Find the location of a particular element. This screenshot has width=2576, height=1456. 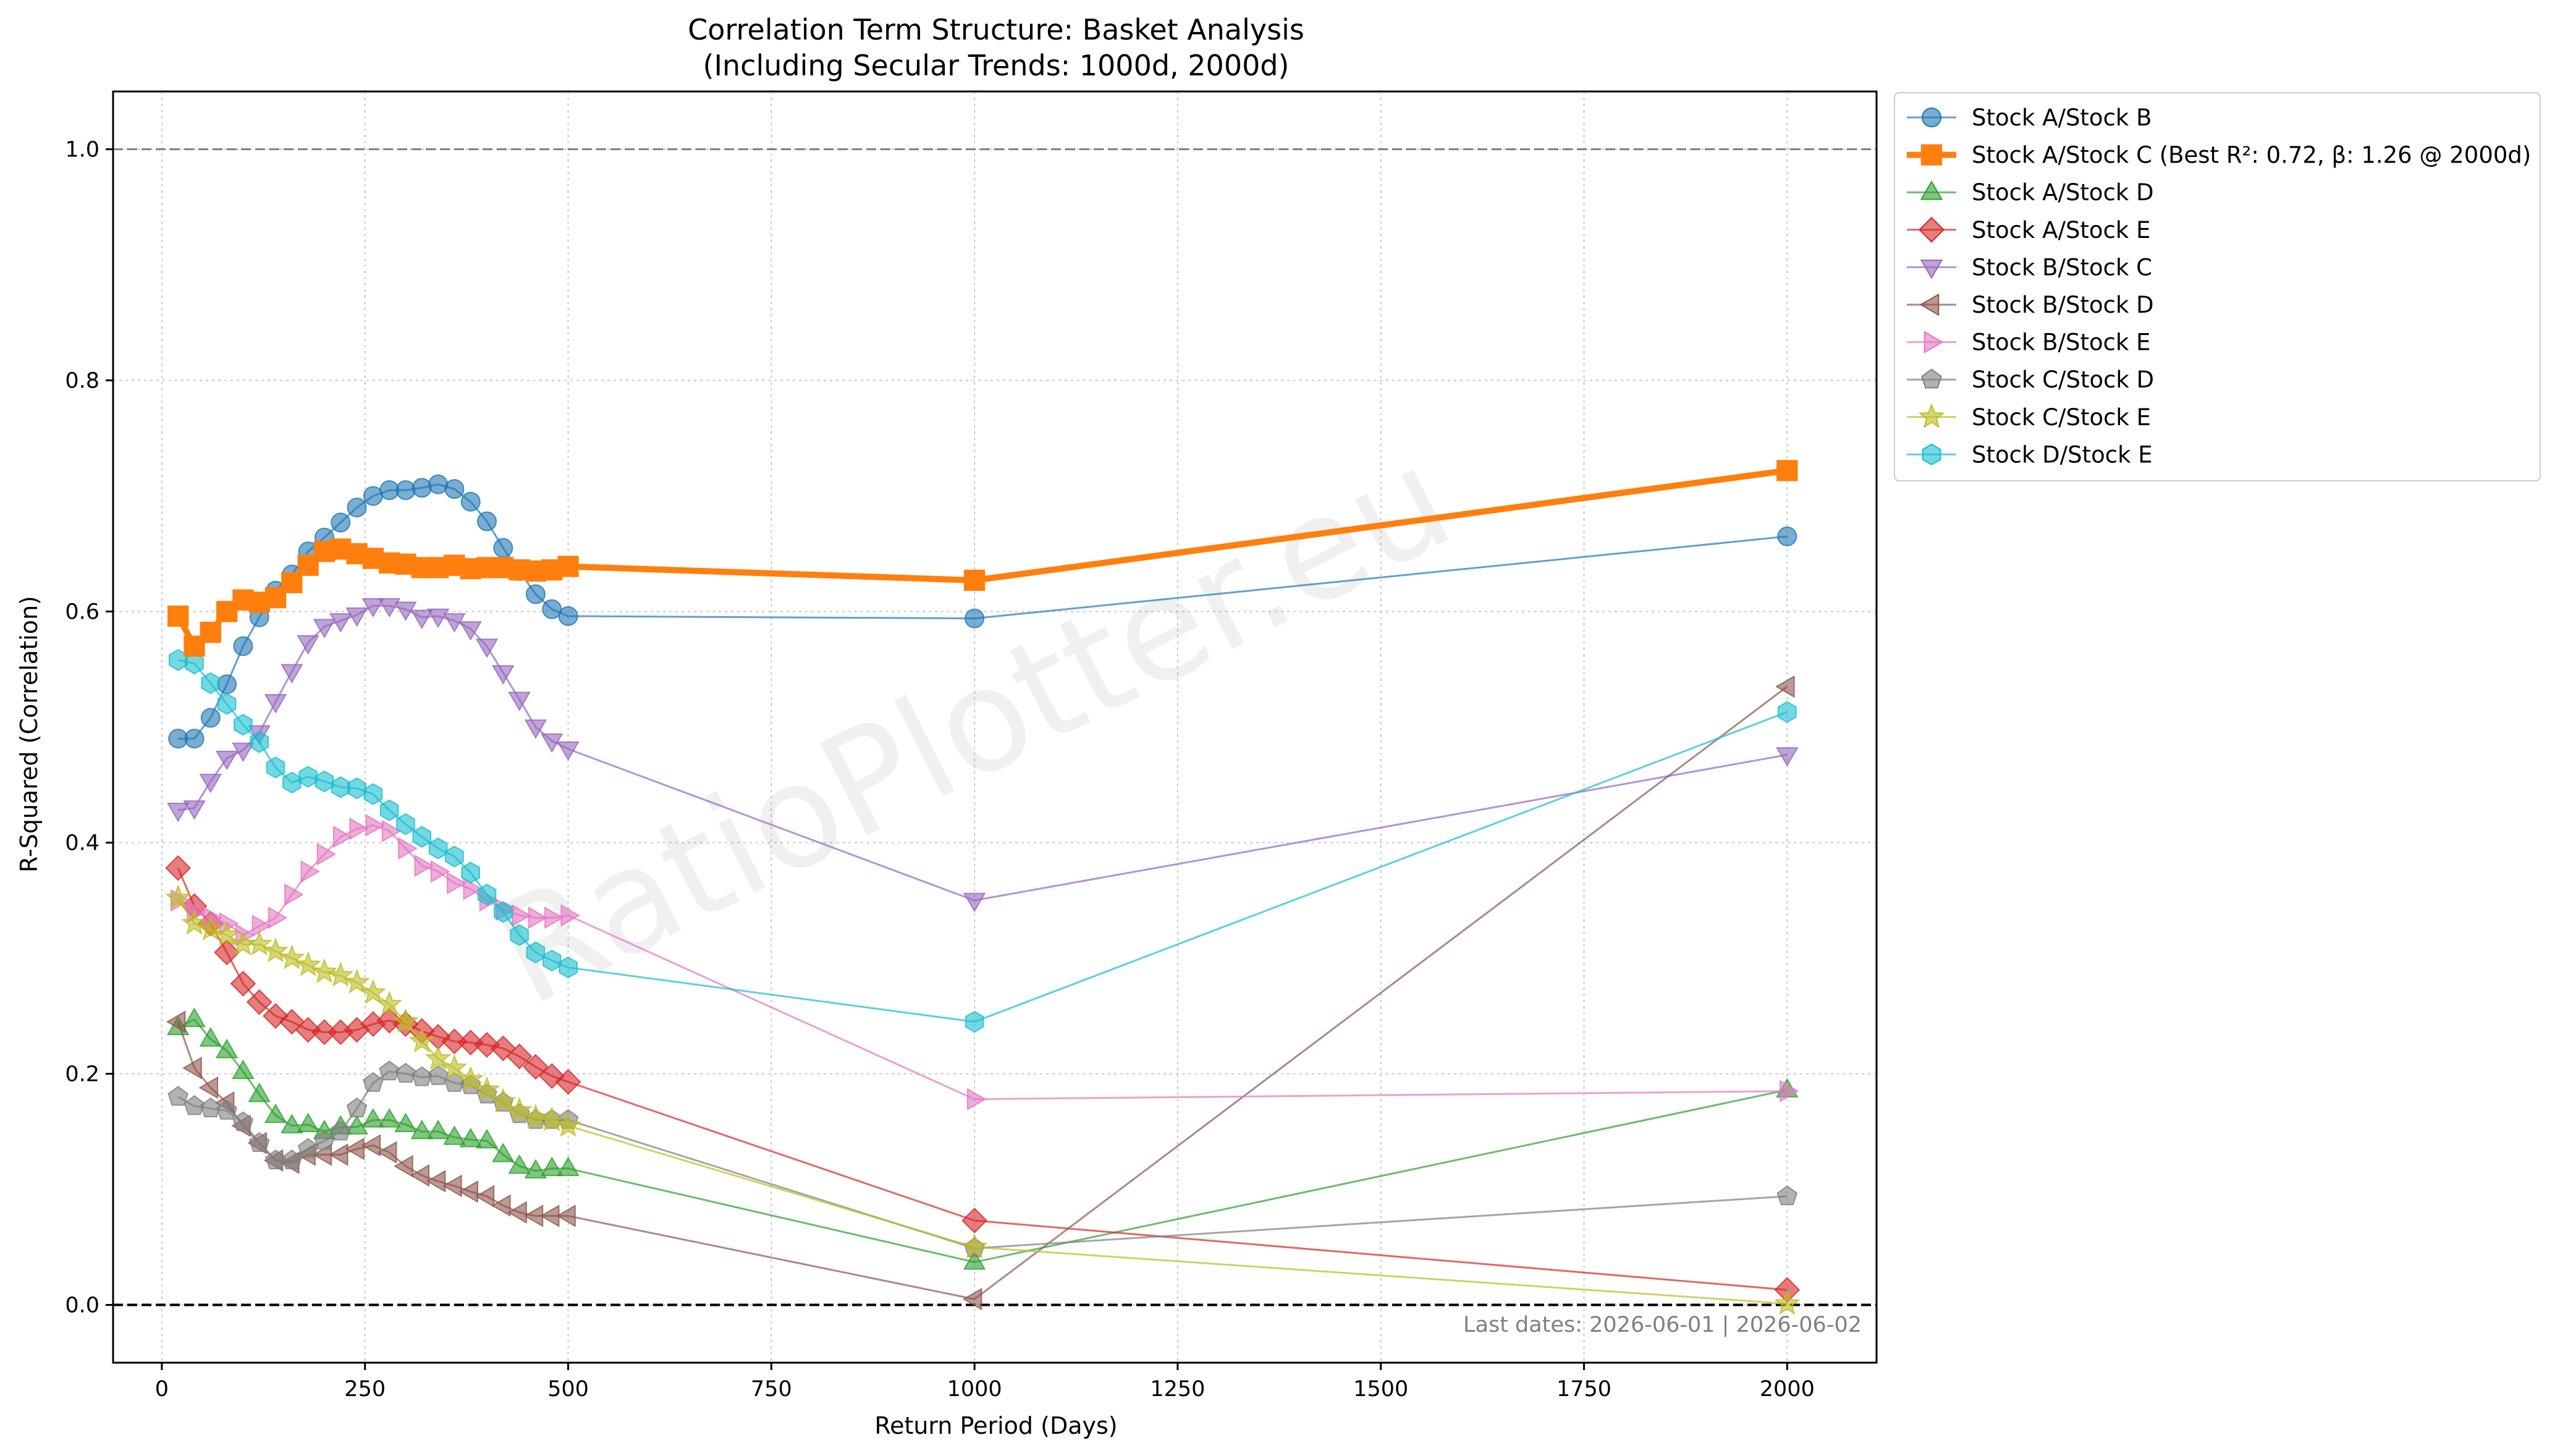

legend-label: Stock B/Stock C is located at coordinates (2062, 267).